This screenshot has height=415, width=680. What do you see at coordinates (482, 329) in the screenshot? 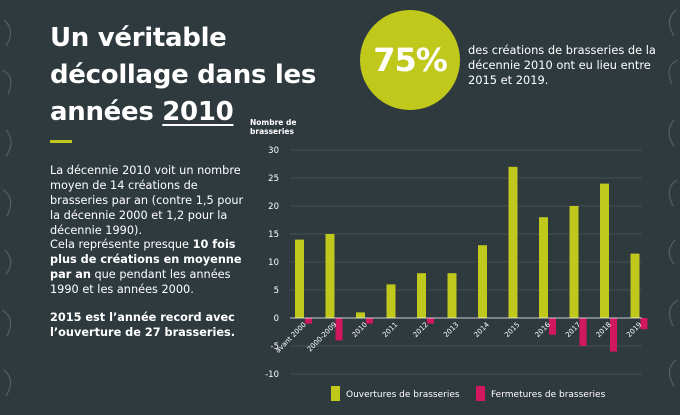
I see `x-category-label: 2014` at bounding box center [482, 329].